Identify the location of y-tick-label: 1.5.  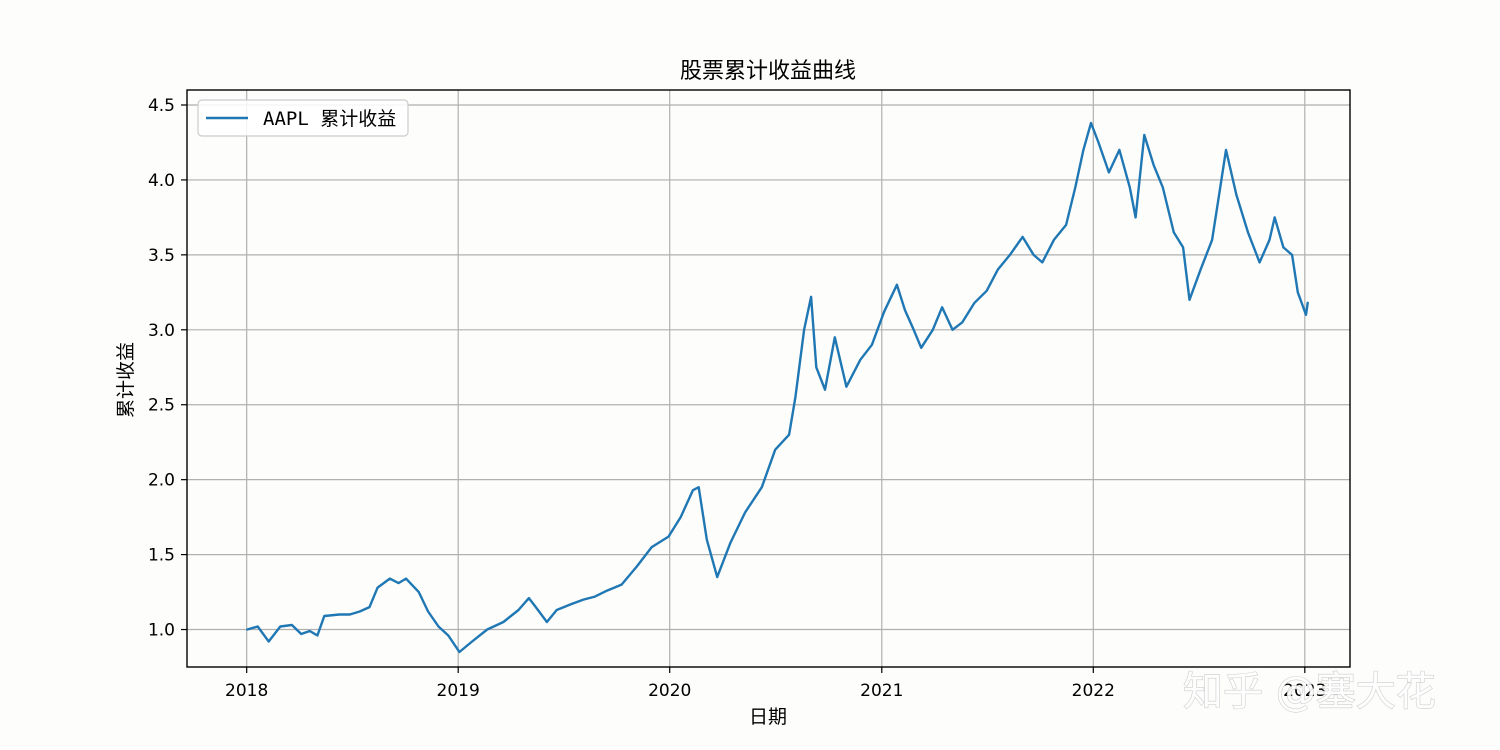
(161, 556).